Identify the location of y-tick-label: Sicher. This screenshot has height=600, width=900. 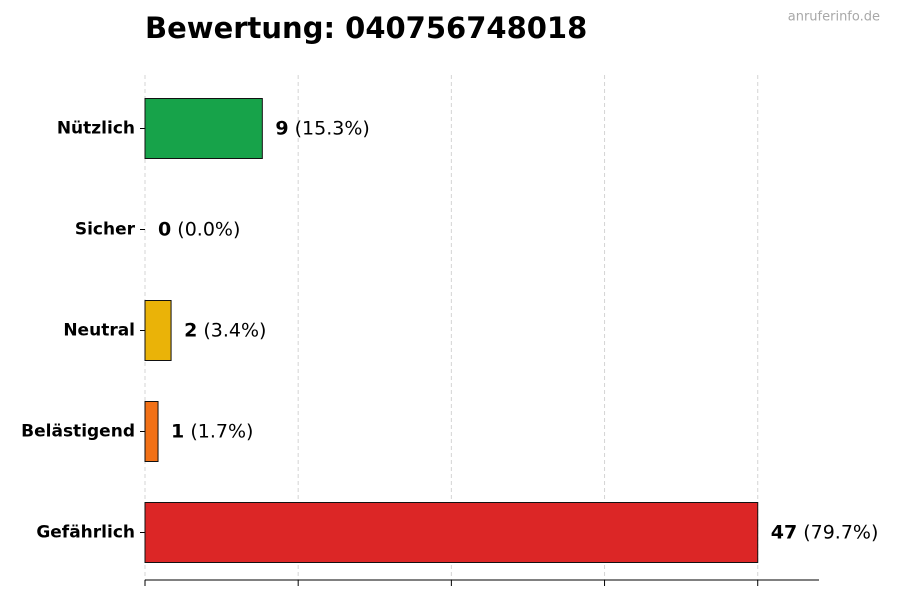
(105, 230).